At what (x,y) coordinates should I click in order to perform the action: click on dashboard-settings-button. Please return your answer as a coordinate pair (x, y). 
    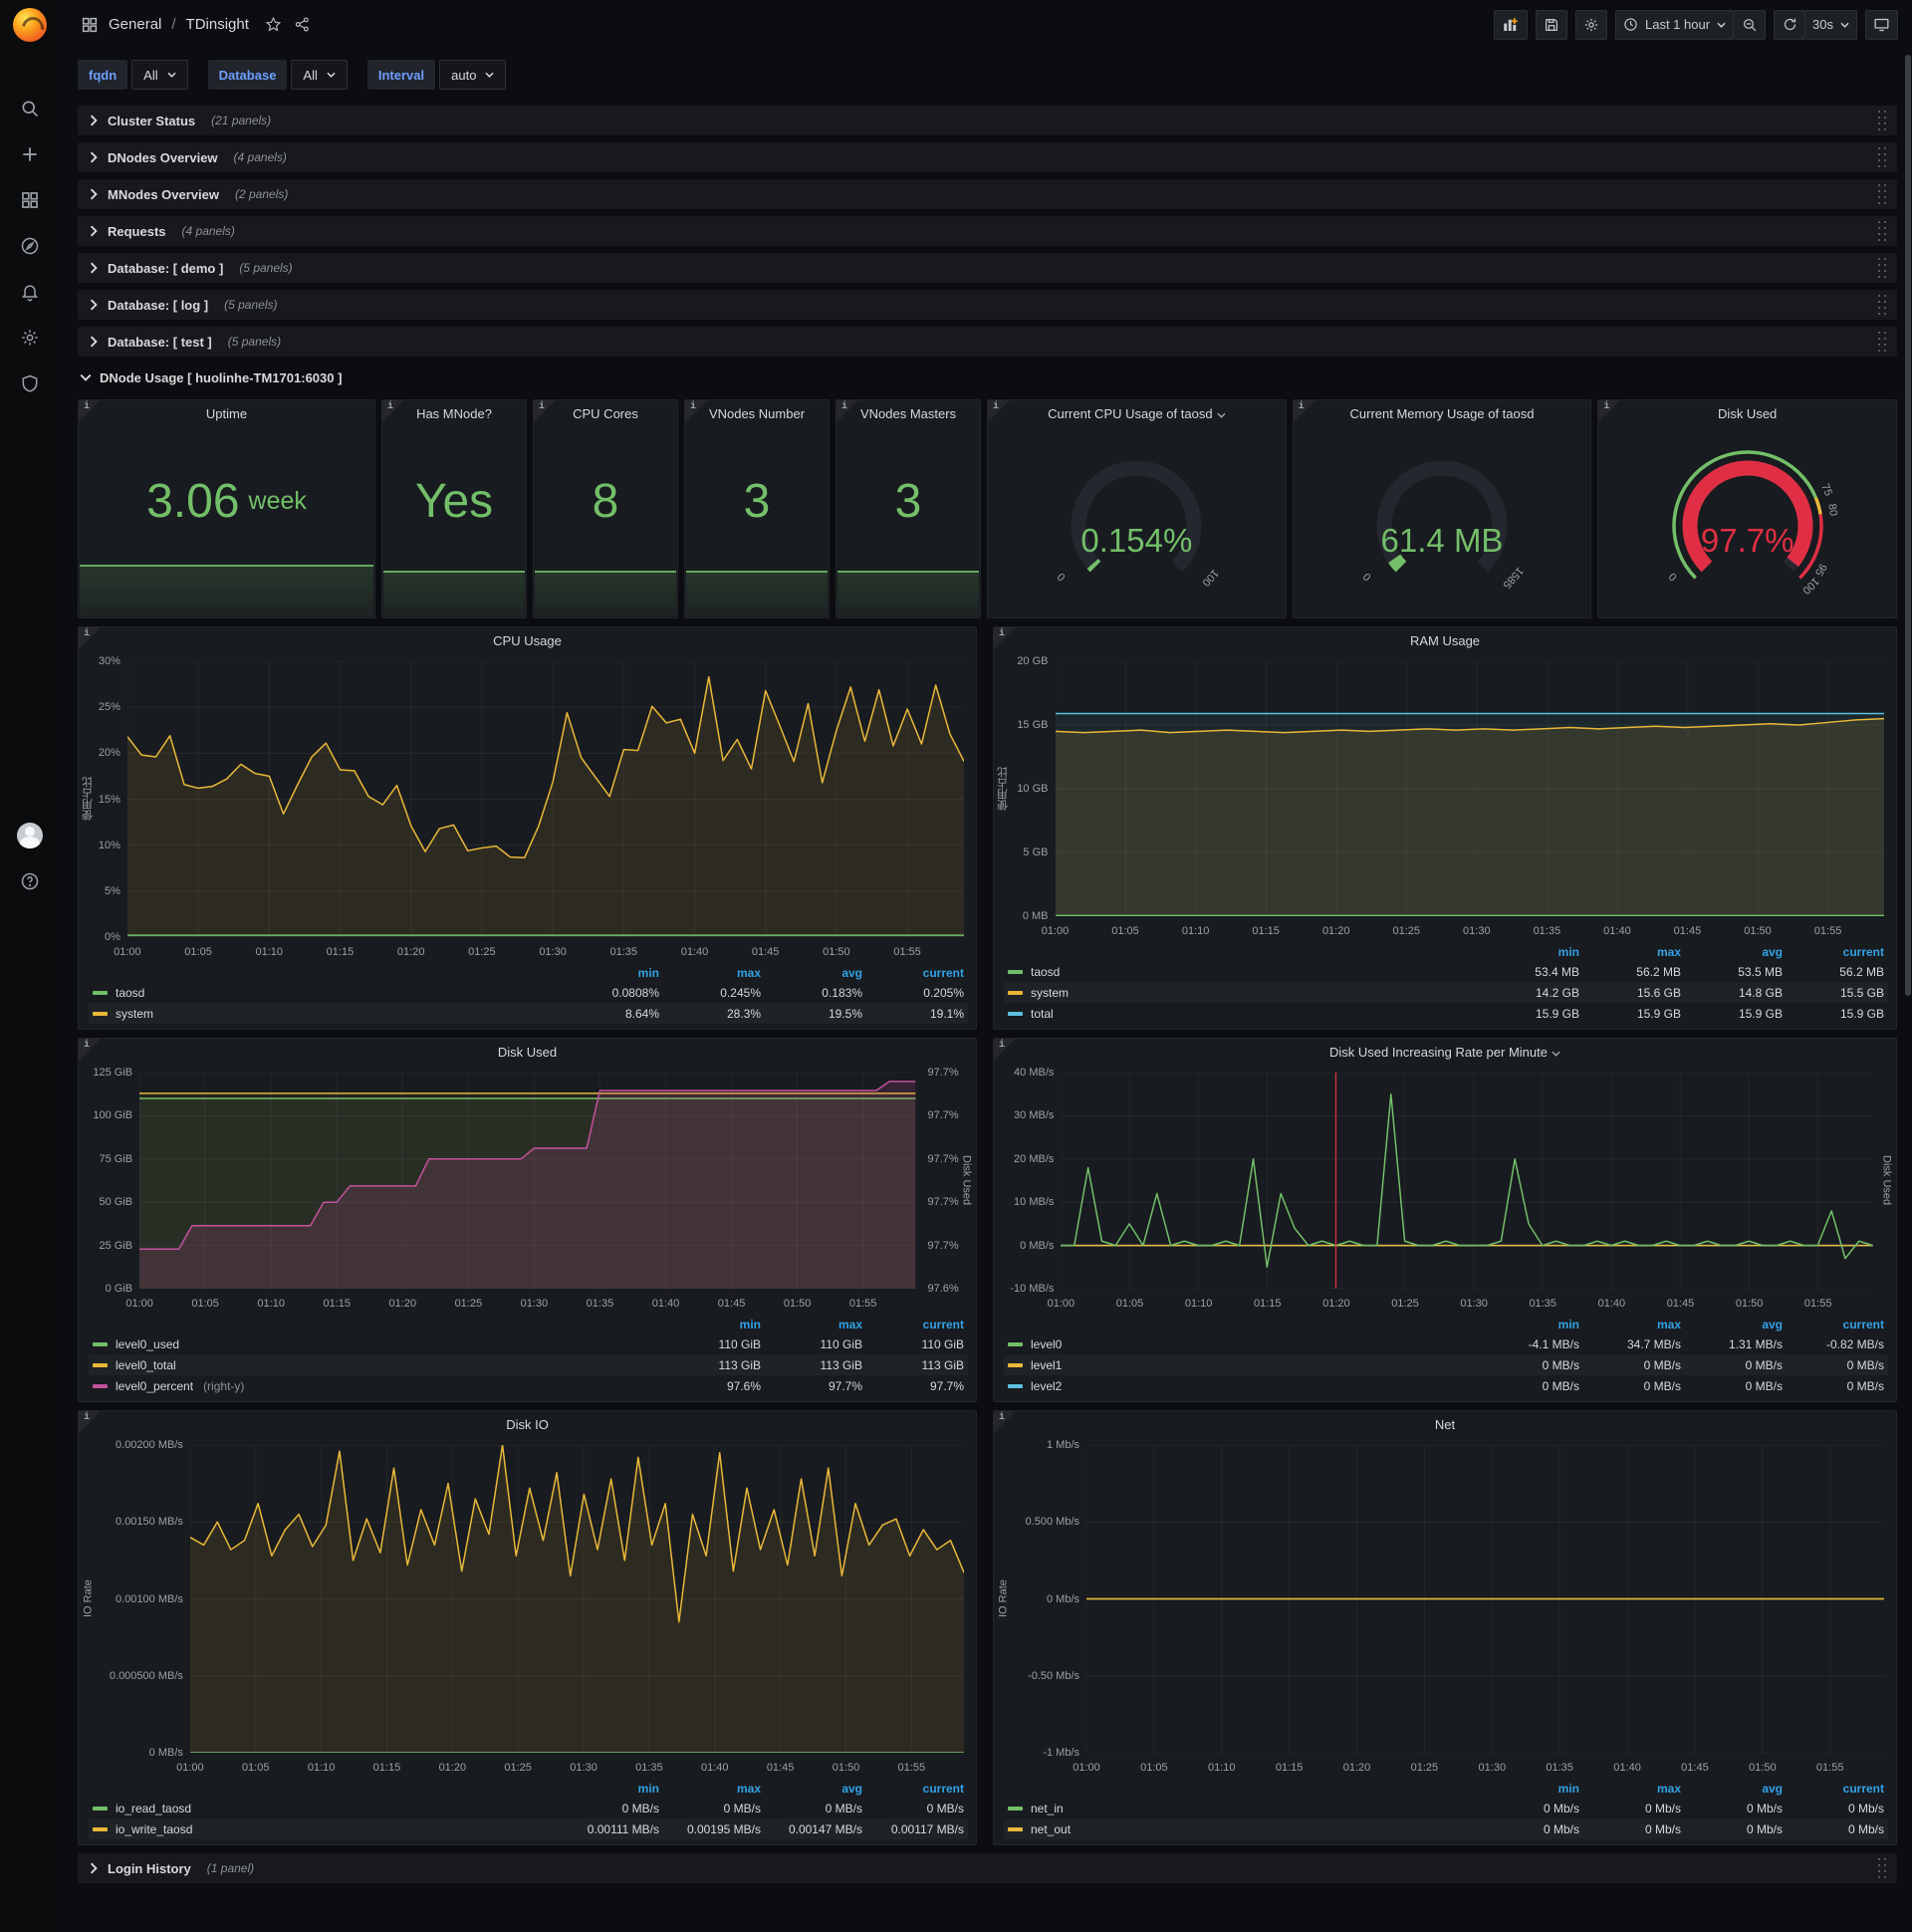
    Looking at the image, I should click on (1590, 24).